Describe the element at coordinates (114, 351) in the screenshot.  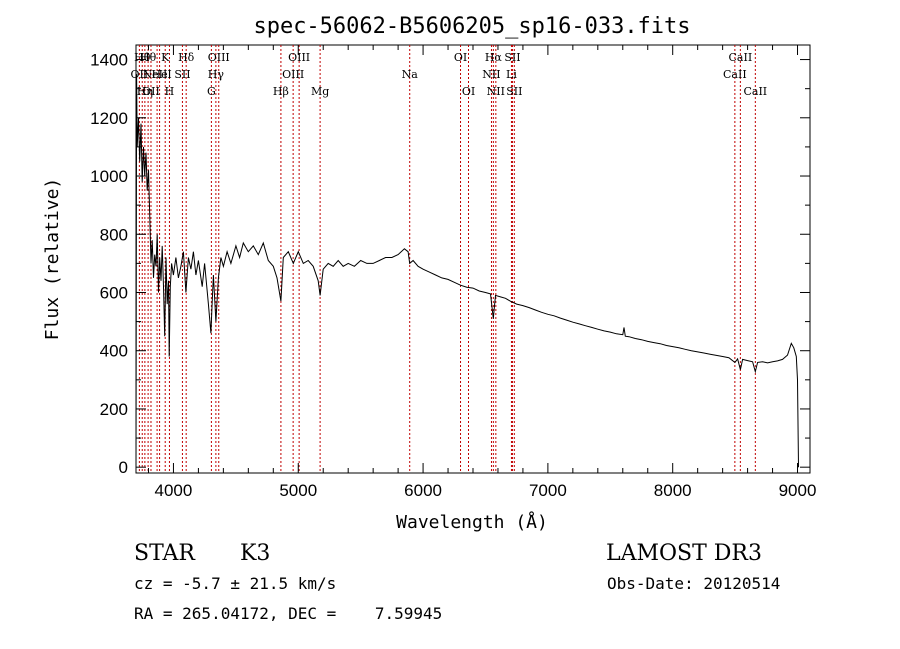
I see `y-tick-label: 400` at that location.